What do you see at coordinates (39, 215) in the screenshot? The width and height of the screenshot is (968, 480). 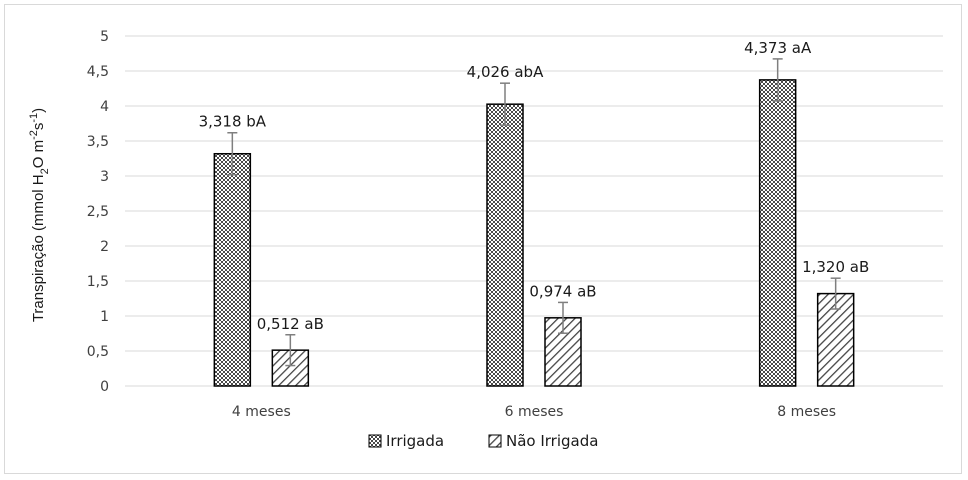 I see `y-axis-label: Transpiração (mmol H2O m-2s-1)` at bounding box center [39, 215].